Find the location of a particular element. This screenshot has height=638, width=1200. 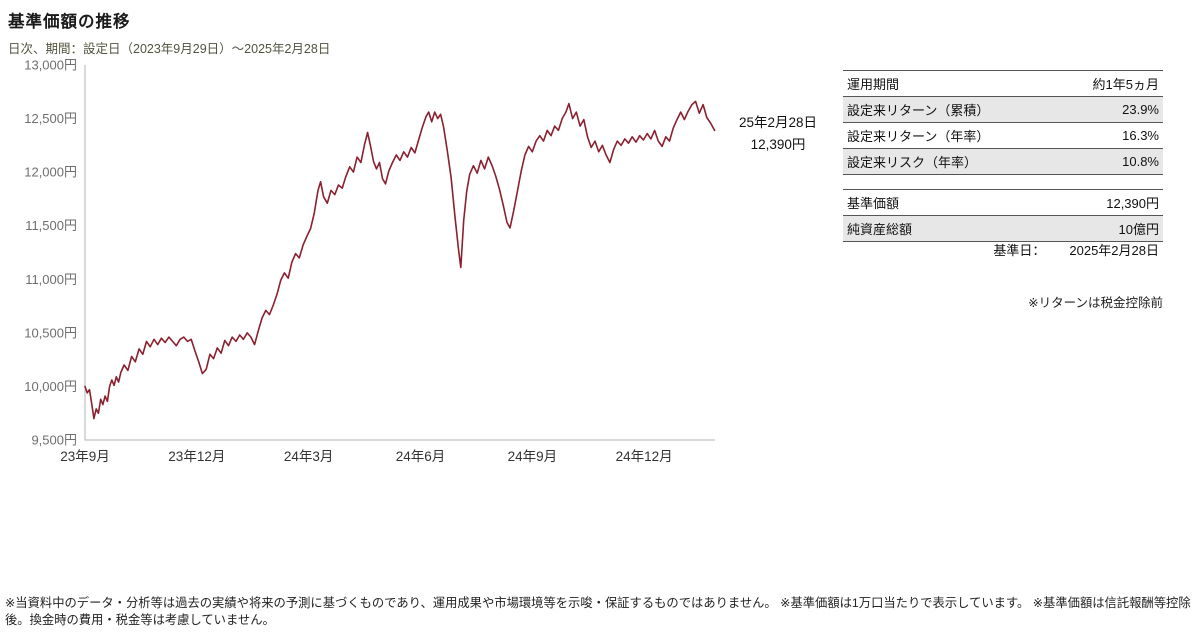

table-row: 基準価額 12,390円 is located at coordinates (1003, 202).